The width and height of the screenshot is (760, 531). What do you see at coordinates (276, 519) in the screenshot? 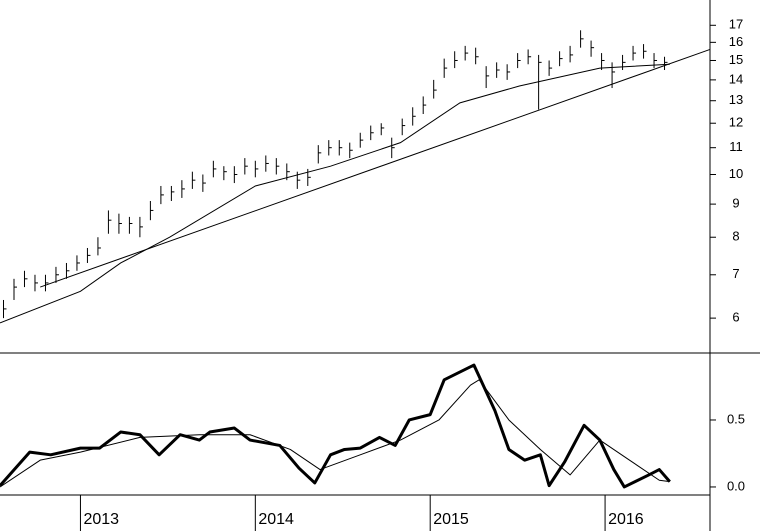
I see `x-tick-label: 2014` at bounding box center [276, 519].